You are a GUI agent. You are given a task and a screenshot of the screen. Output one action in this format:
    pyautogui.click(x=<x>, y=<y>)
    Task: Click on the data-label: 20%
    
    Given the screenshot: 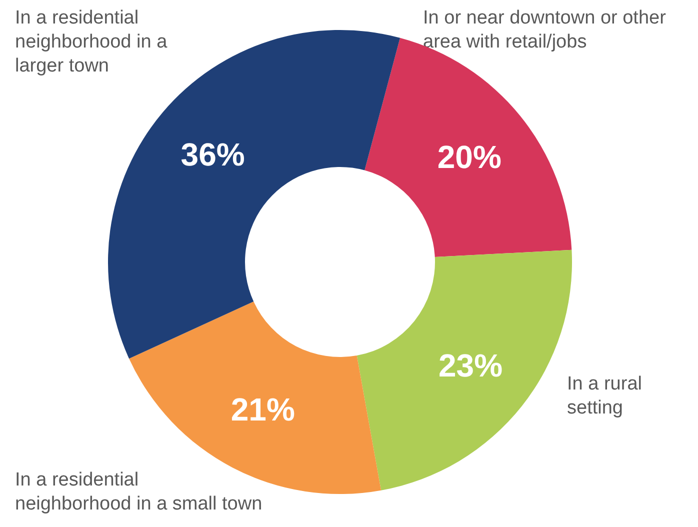 What is the action you would take?
    pyautogui.click(x=469, y=157)
    